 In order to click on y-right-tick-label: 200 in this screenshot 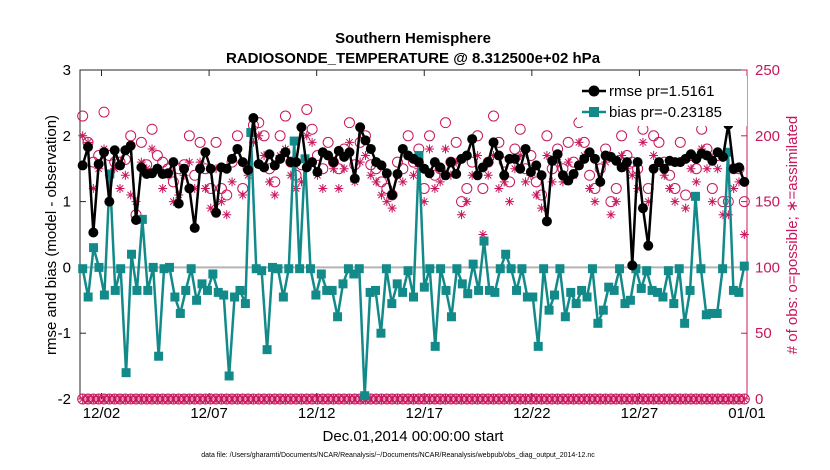, I will do `click(767, 136)`.